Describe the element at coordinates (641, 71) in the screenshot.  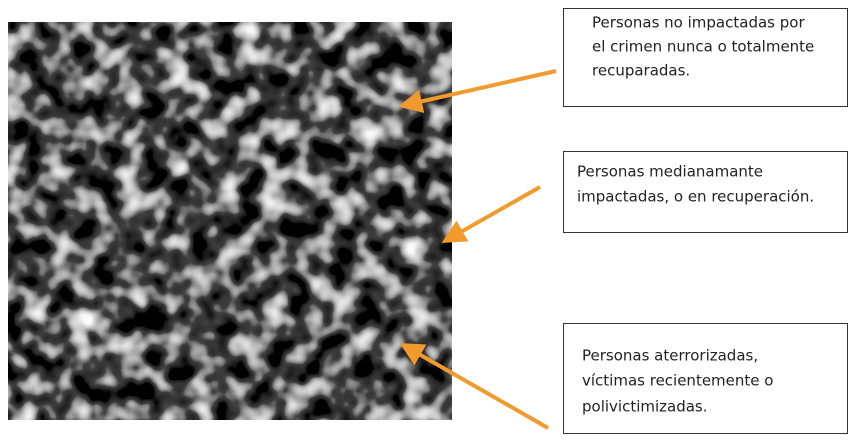
I see `annotation-text: recuparadas.` at that location.